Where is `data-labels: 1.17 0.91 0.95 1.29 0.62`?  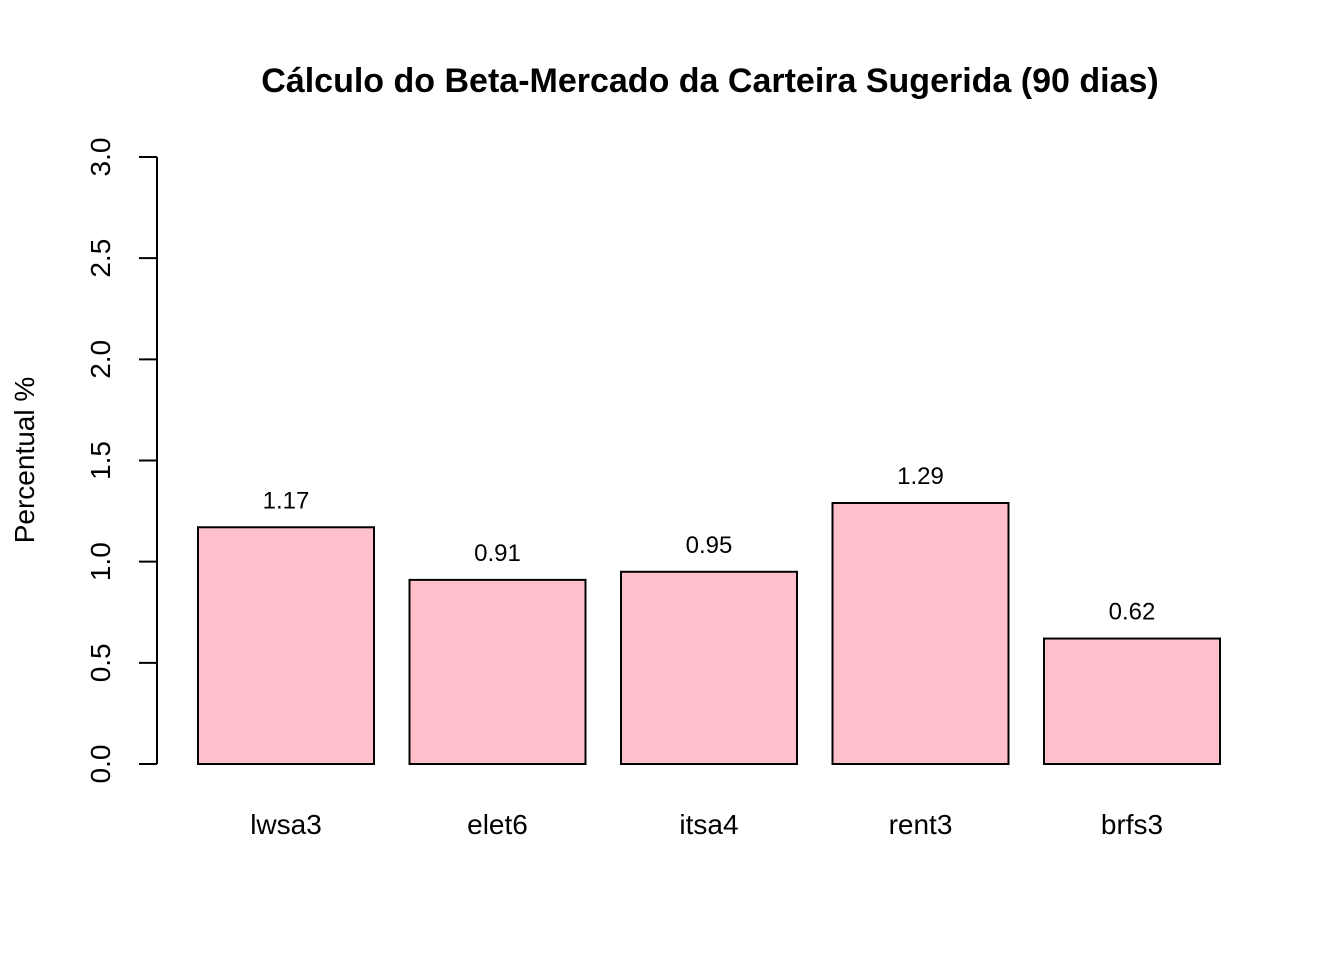
data-labels: 1.17 0.91 0.95 1.29 0.62 is located at coordinates (709, 544).